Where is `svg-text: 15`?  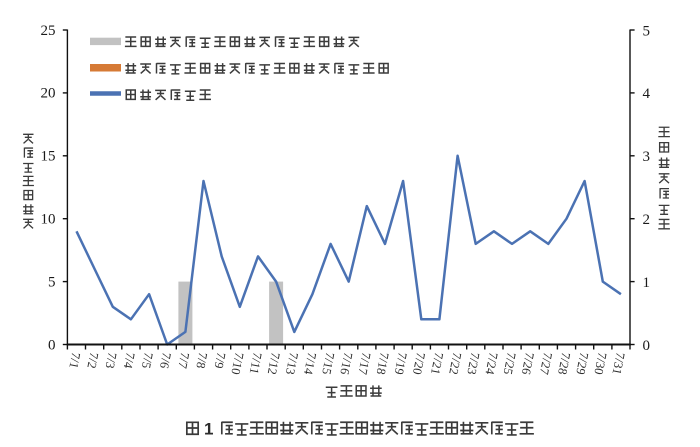 svg-text: 15 is located at coordinates (48, 157).